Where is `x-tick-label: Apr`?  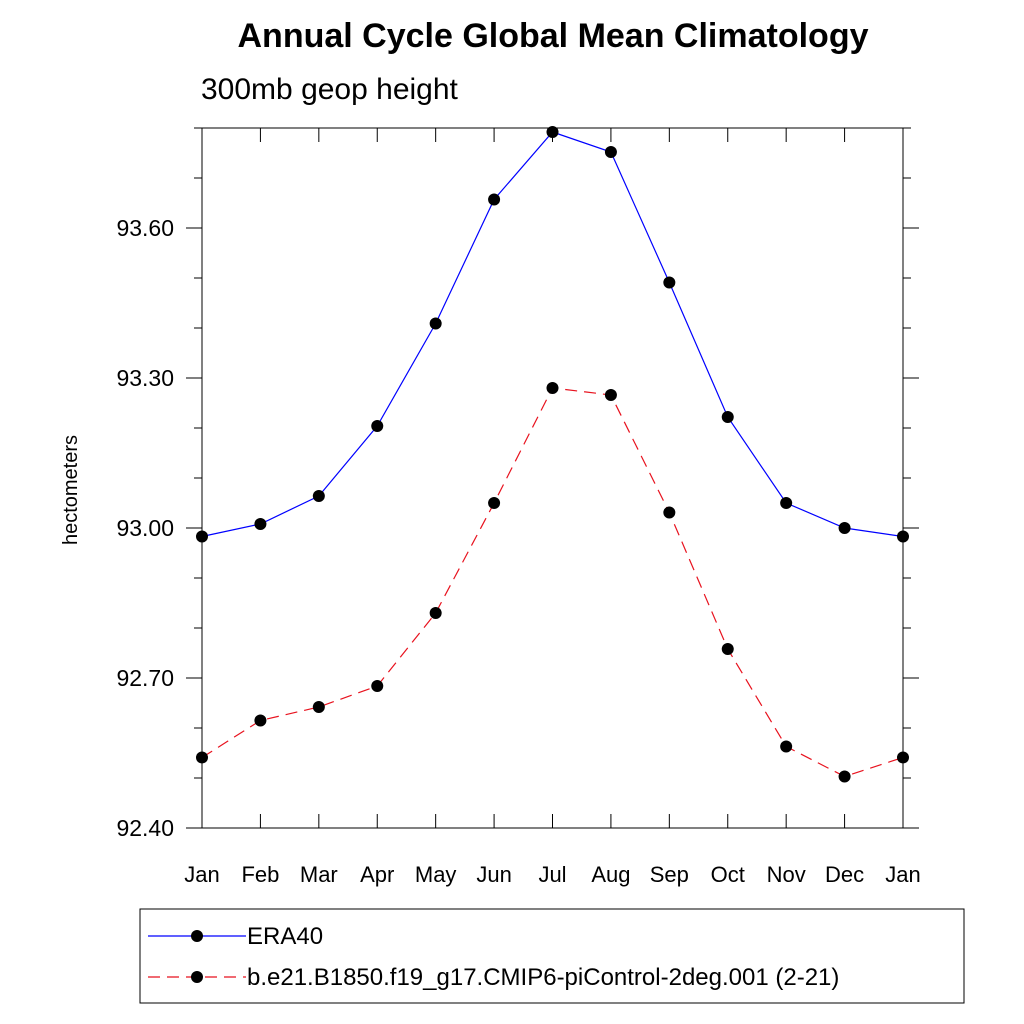 x-tick-label: Apr is located at coordinates (377, 874).